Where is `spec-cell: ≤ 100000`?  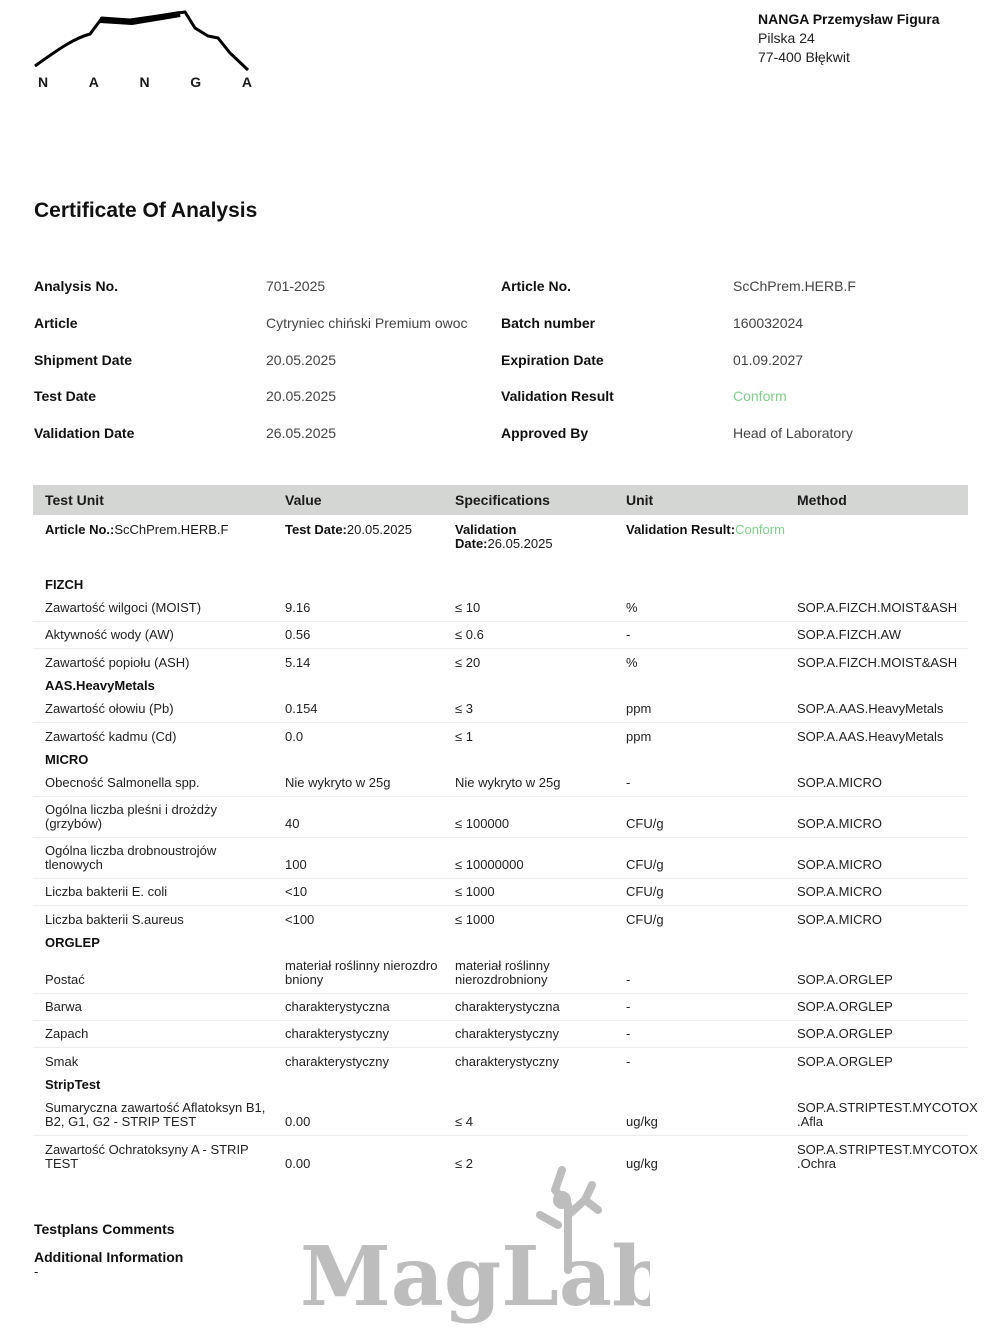
spec-cell: ≤ 100000 is located at coordinates (482, 823).